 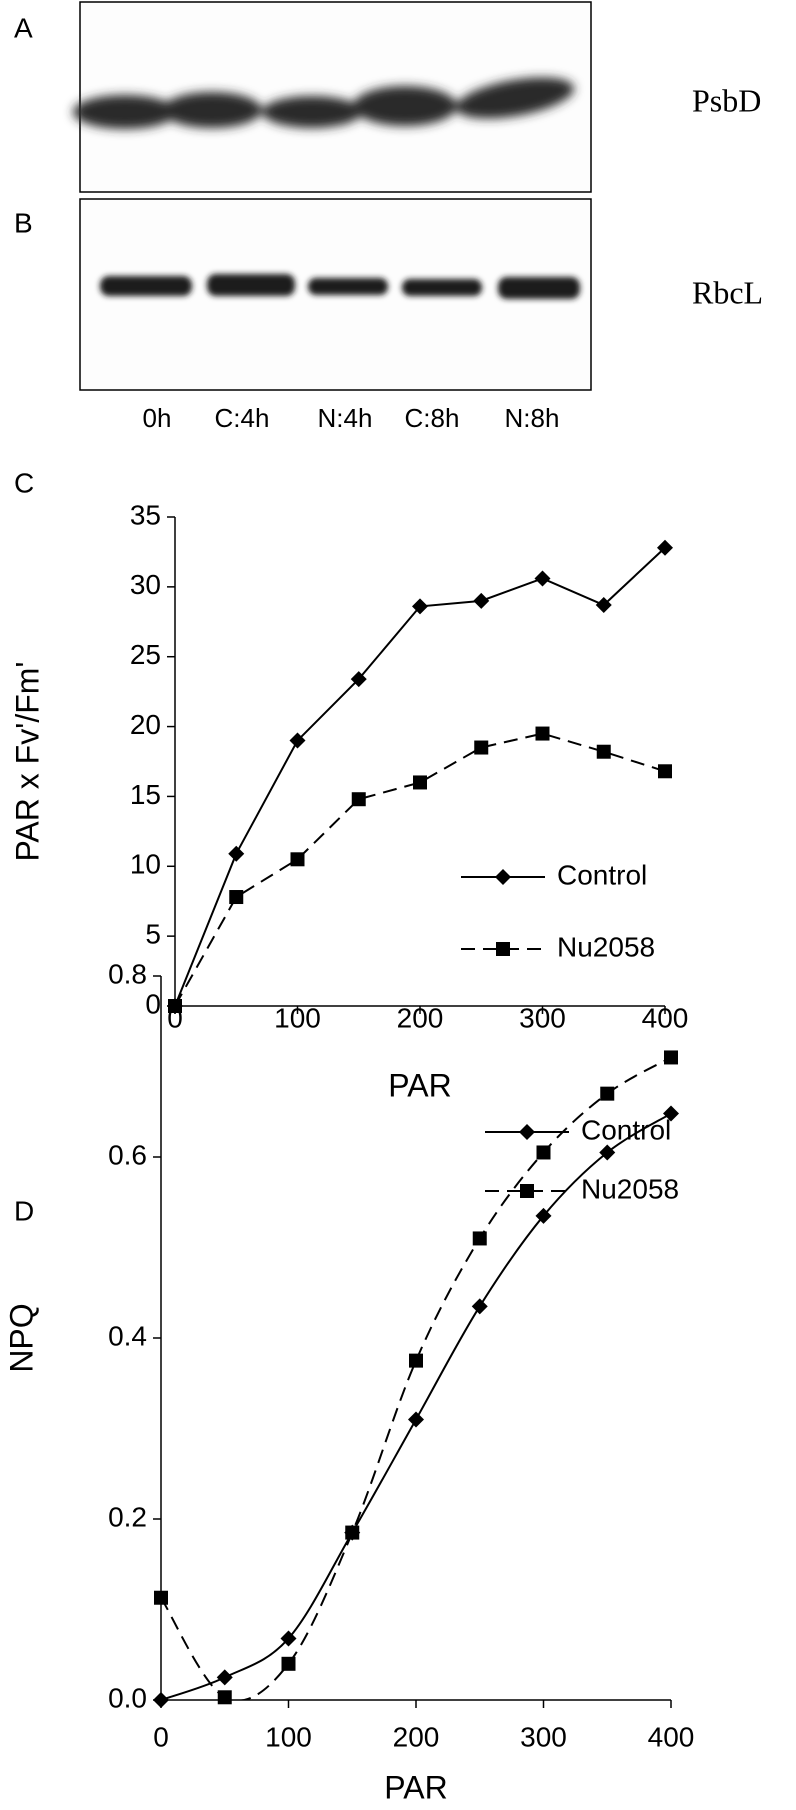 What do you see at coordinates (345, 418) in the screenshot?
I see `lane-label: N:4h` at bounding box center [345, 418].